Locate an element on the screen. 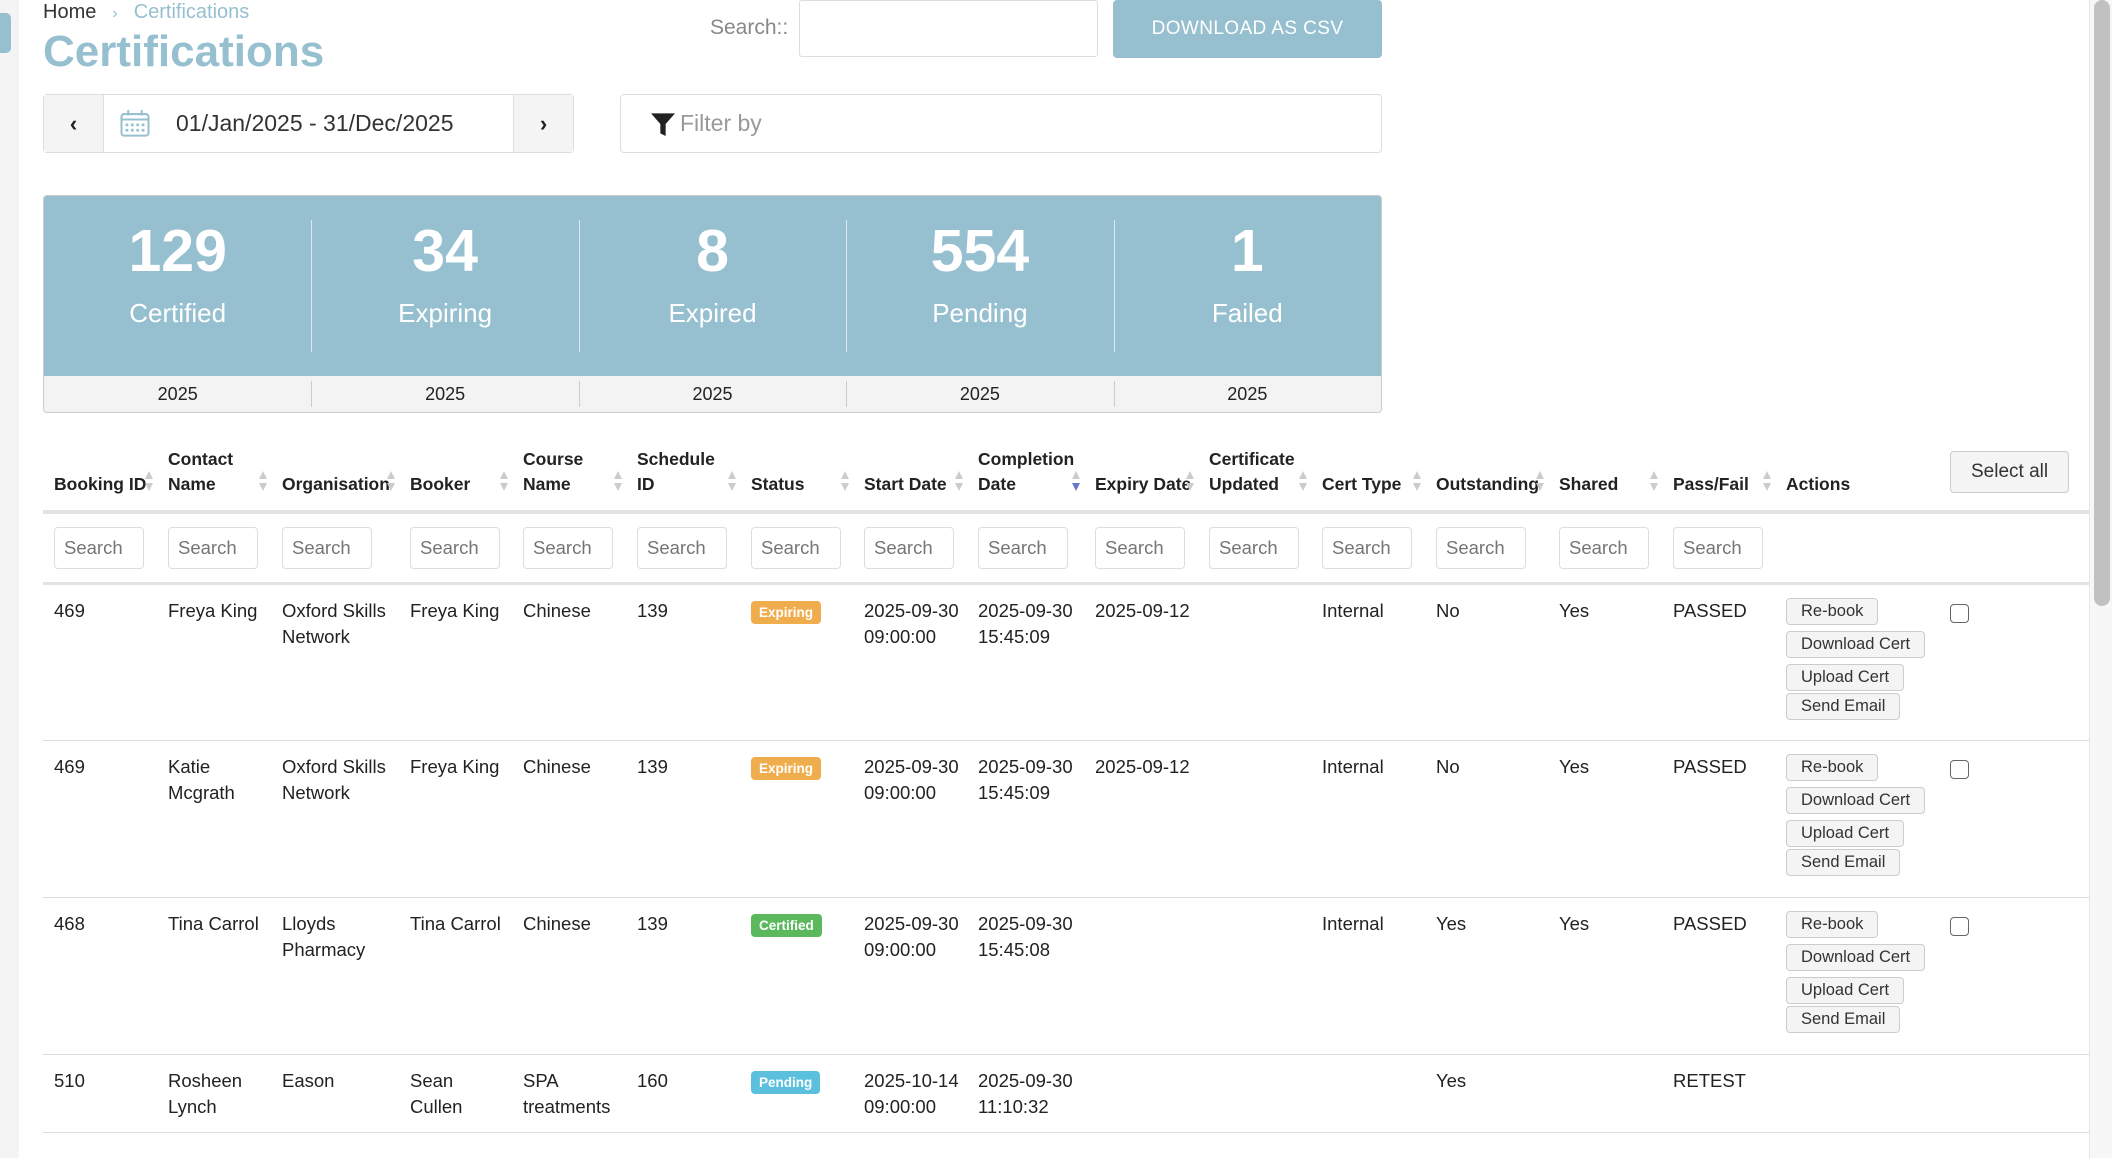  column-label: Booker is located at coordinates (440, 484).